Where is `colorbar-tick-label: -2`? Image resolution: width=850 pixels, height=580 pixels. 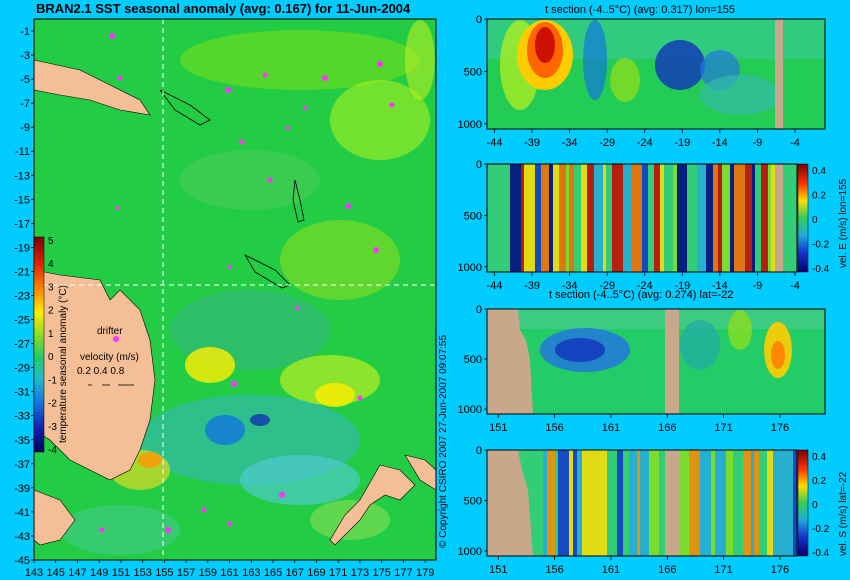 colorbar-tick-label: -2 is located at coordinates (52, 404).